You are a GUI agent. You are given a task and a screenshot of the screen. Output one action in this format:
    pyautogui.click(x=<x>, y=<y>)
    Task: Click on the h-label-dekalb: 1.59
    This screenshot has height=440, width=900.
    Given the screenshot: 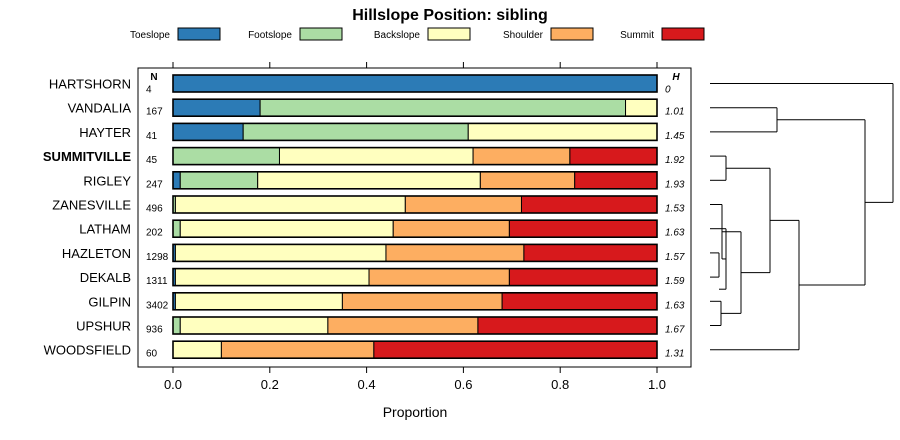 What is the action you would take?
    pyautogui.click(x=675, y=281)
    